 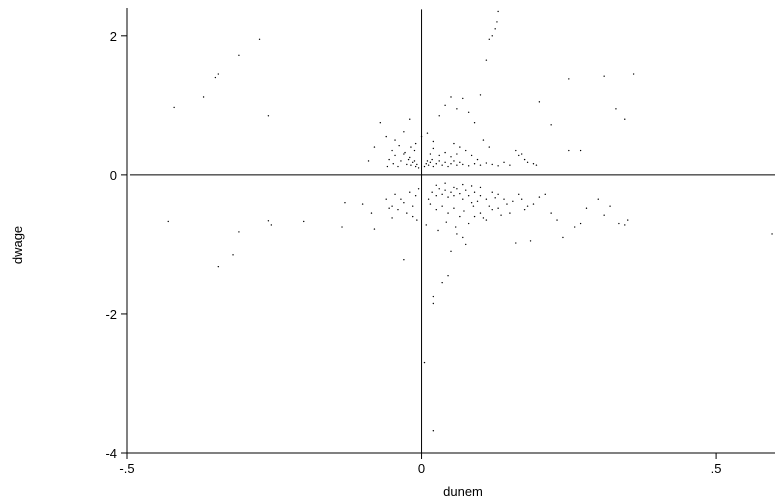 I want to click on y-tick-label: -4, so click(x=111, y=453).